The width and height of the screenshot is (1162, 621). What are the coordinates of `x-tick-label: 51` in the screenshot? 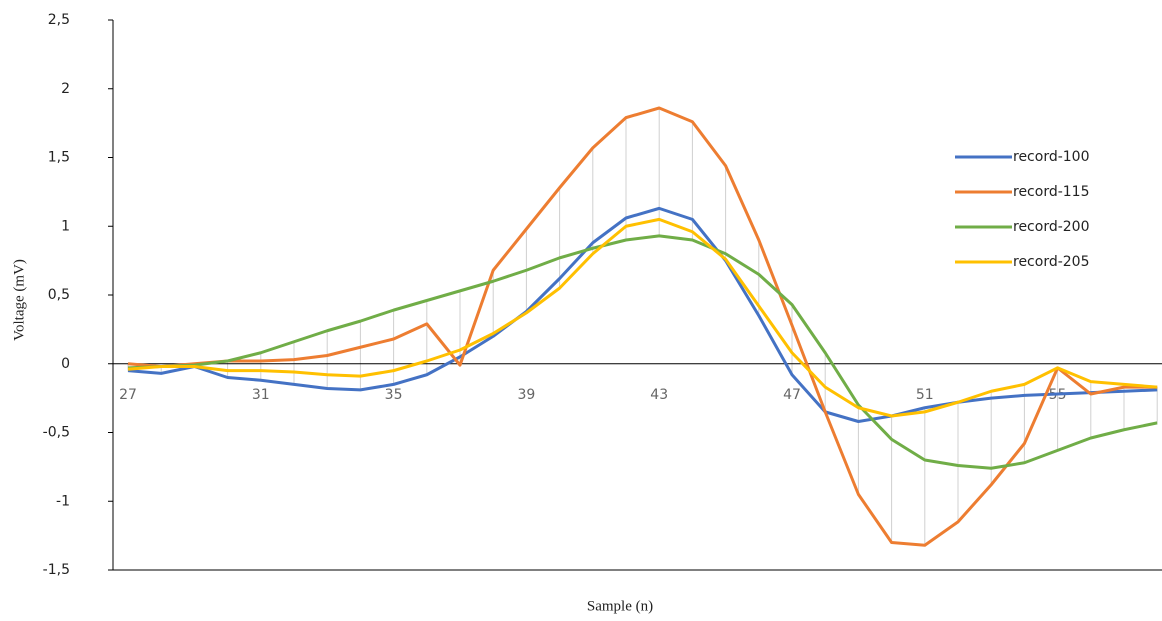 It's located at (925, 395).